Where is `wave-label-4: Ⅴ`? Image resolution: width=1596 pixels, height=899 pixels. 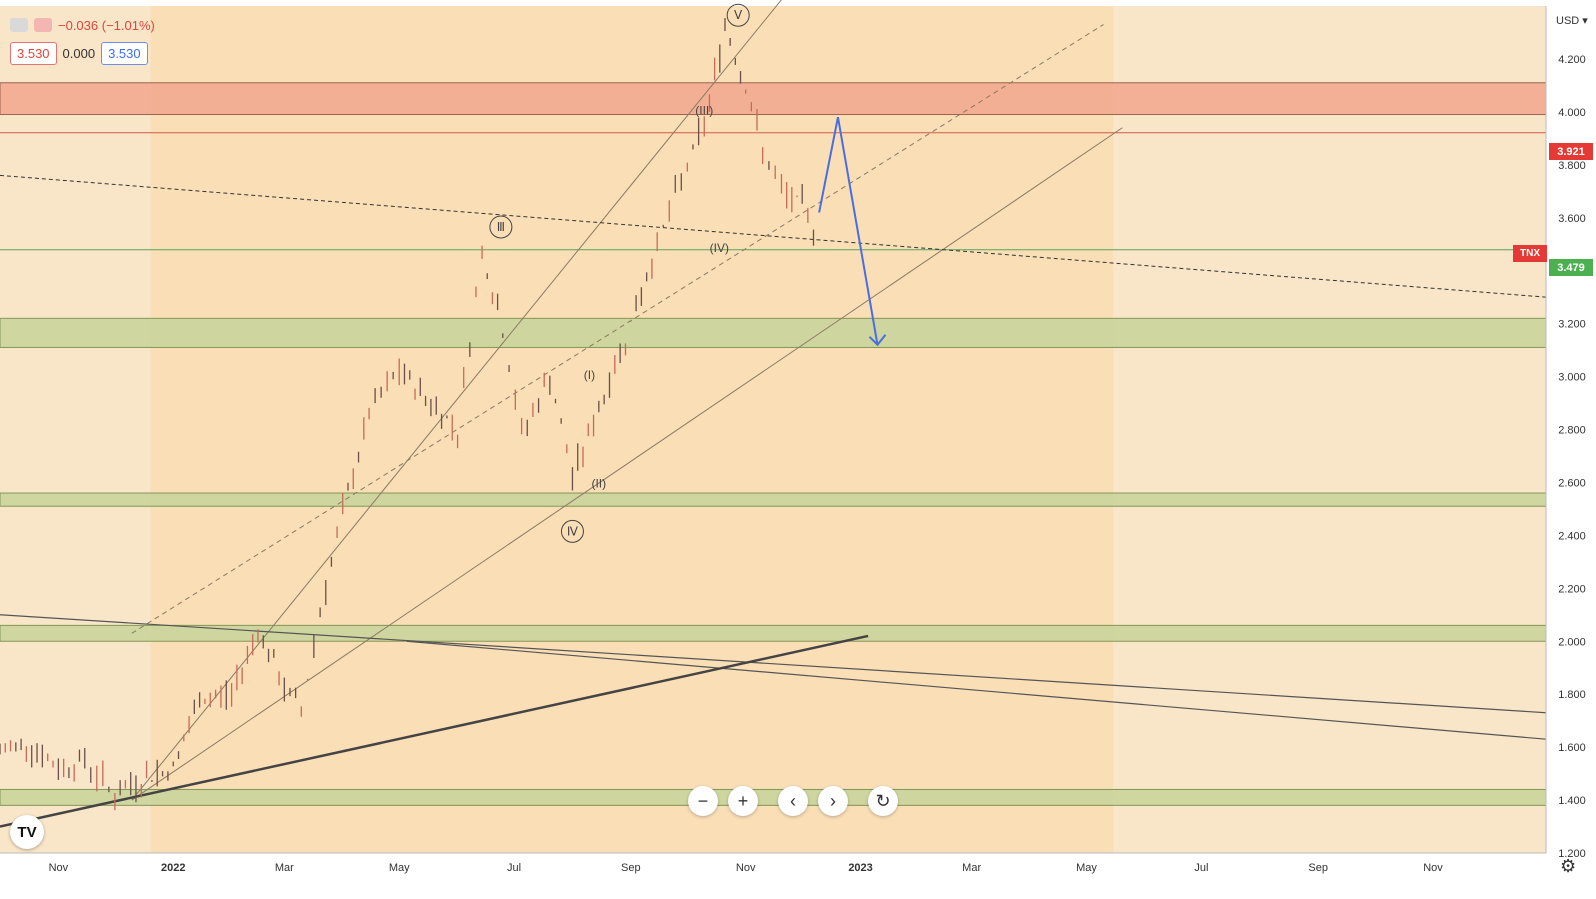 wave-label-4: Ⅴ is located at coordinates (738, 15).